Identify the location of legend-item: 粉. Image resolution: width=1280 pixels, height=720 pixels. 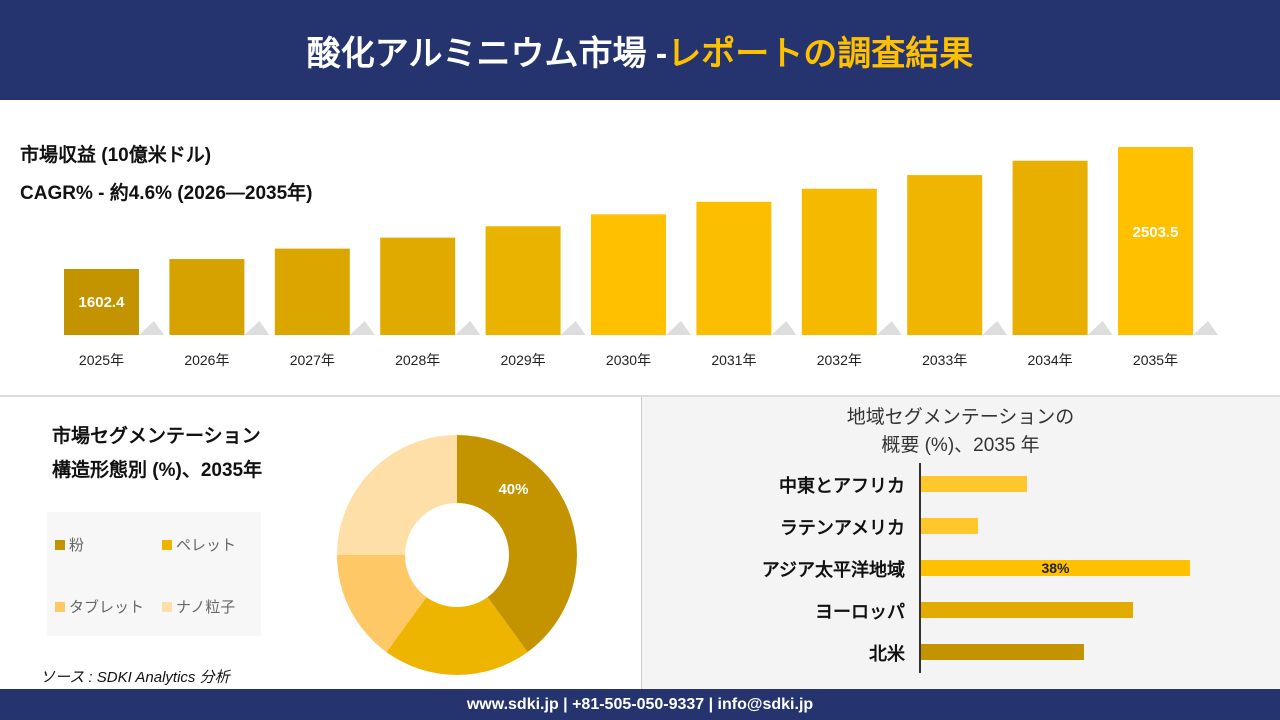
(69, 544).